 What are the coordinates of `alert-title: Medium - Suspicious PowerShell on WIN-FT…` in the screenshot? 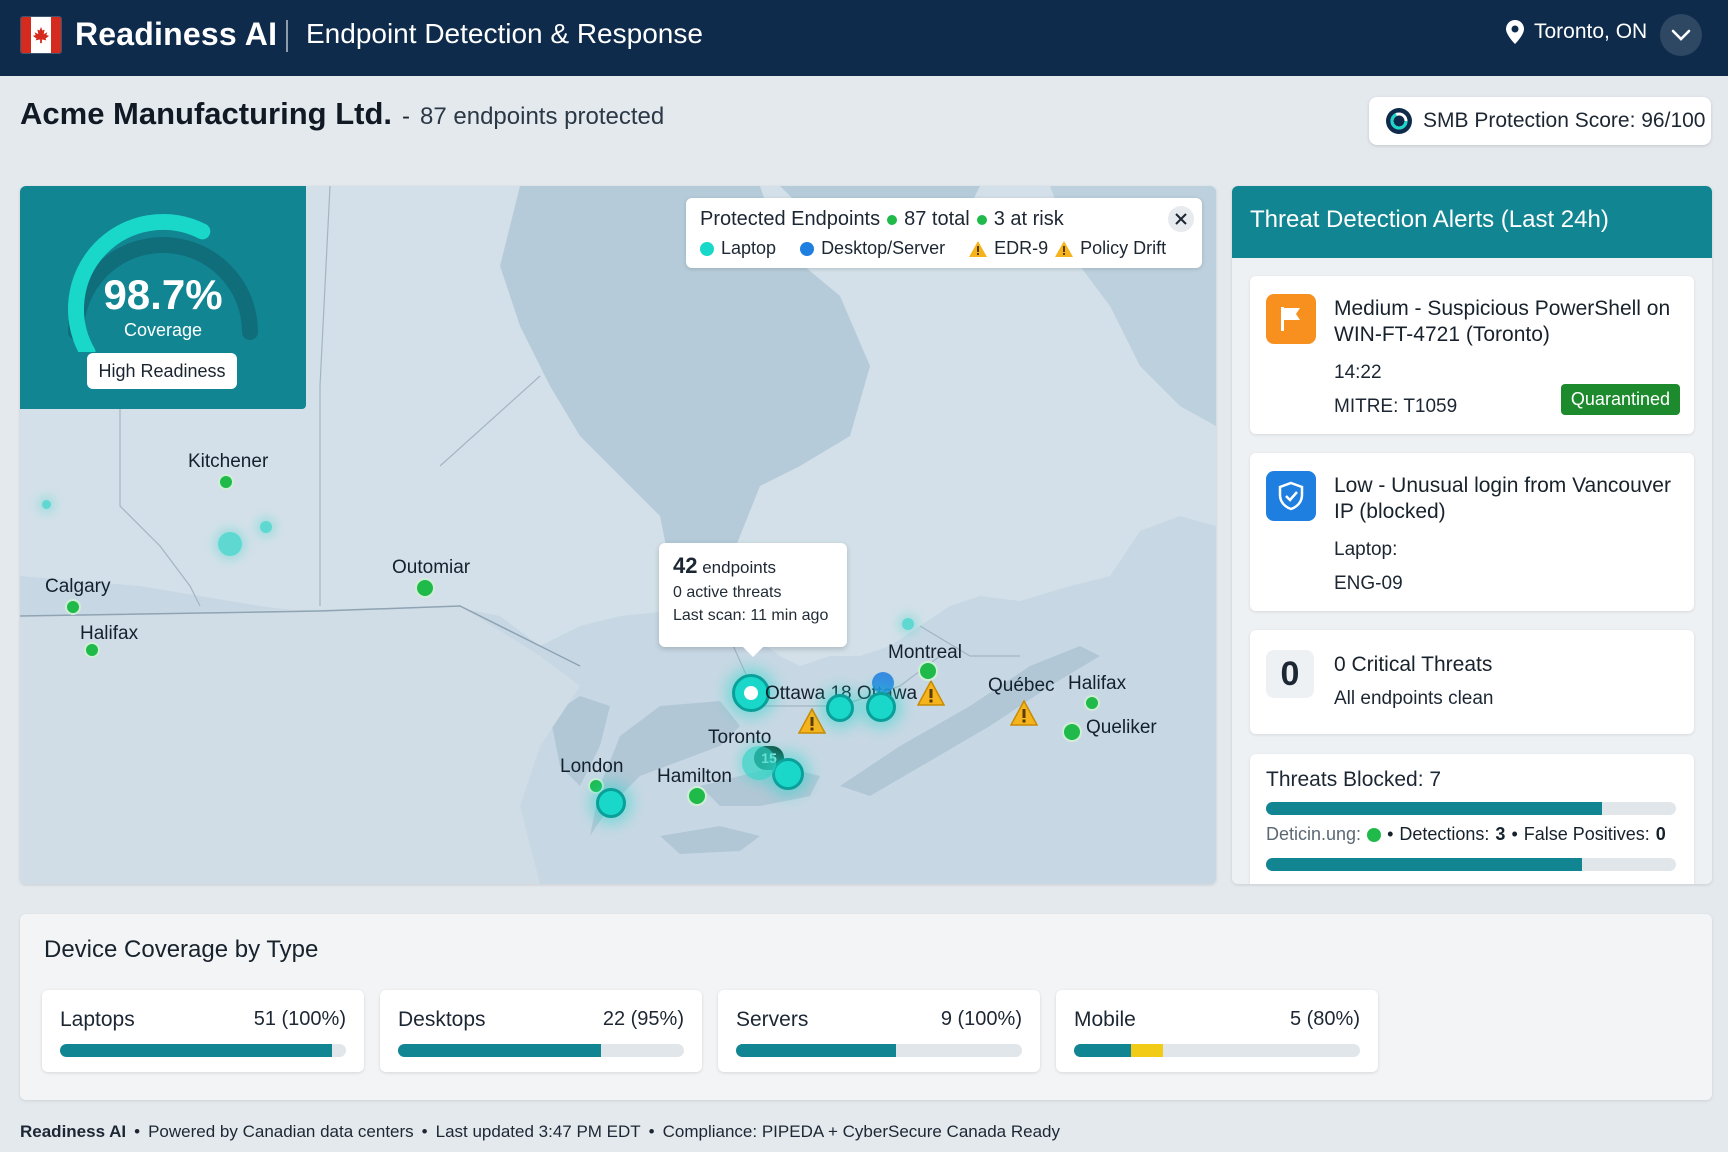 It's located at (1502, 321).